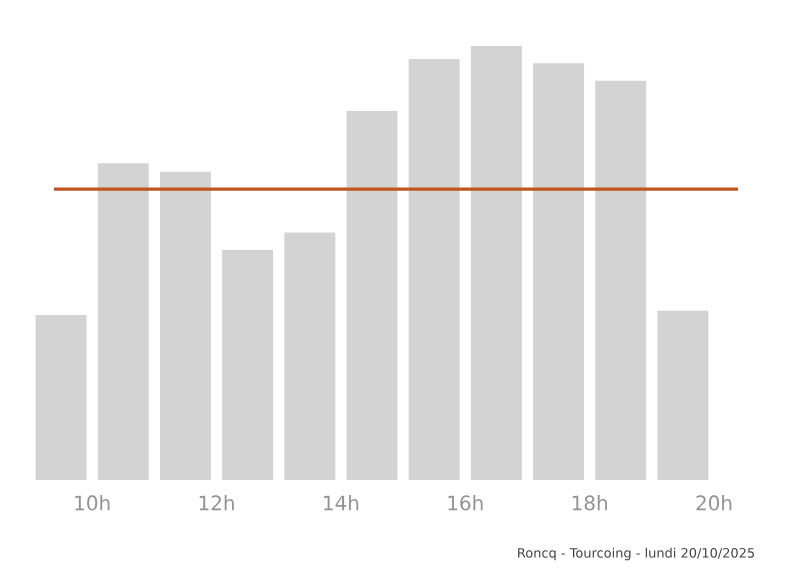  Describe the element at coordinates (714, 503) in the screenshot. I see `x-tick-label: 20h` at that location.